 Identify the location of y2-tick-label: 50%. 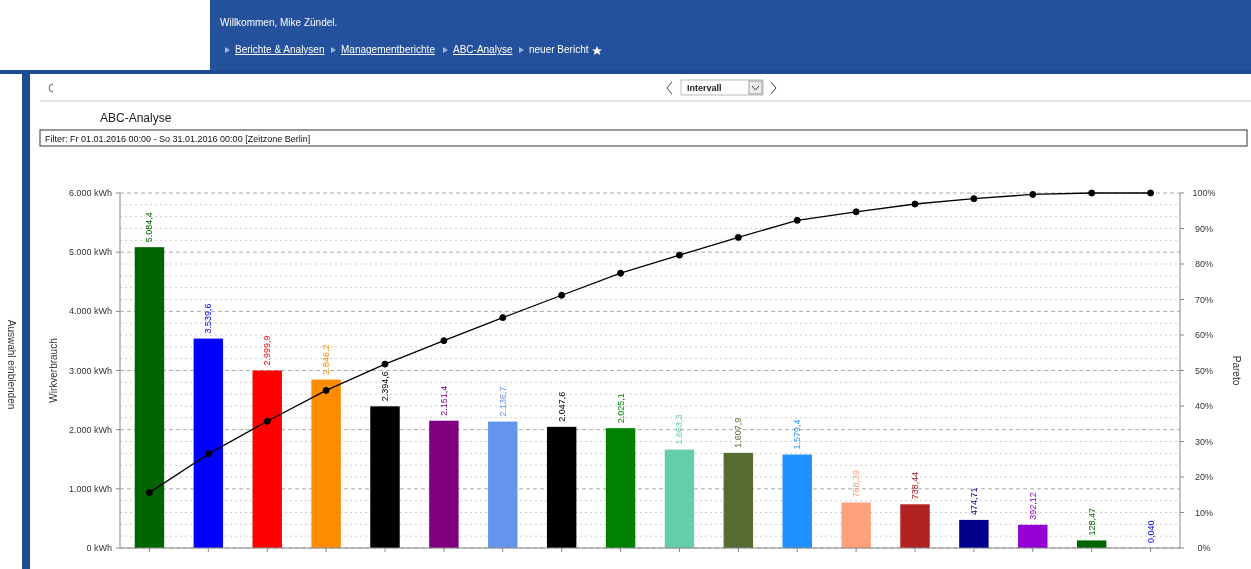
(1204, 370).